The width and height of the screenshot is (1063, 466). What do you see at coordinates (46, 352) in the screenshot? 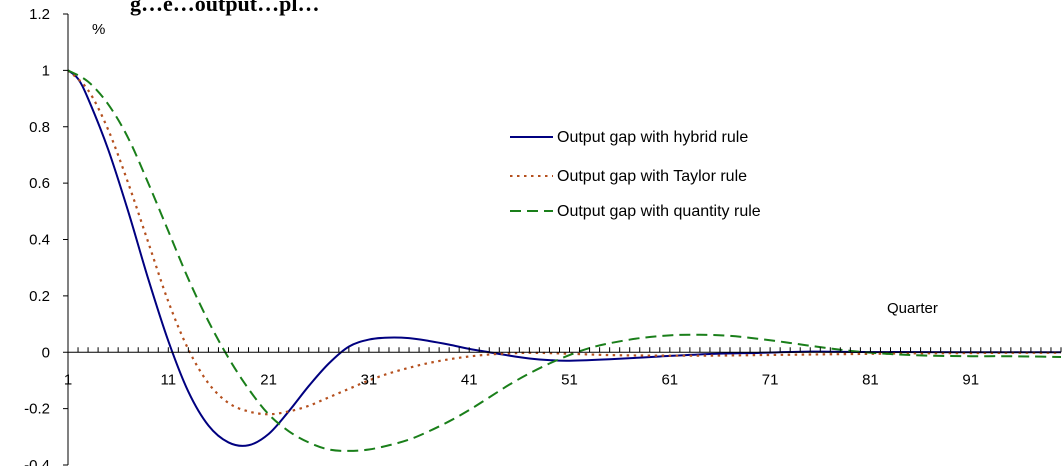
I see `y-tick-label: 0` at bounding box center [46, 352].